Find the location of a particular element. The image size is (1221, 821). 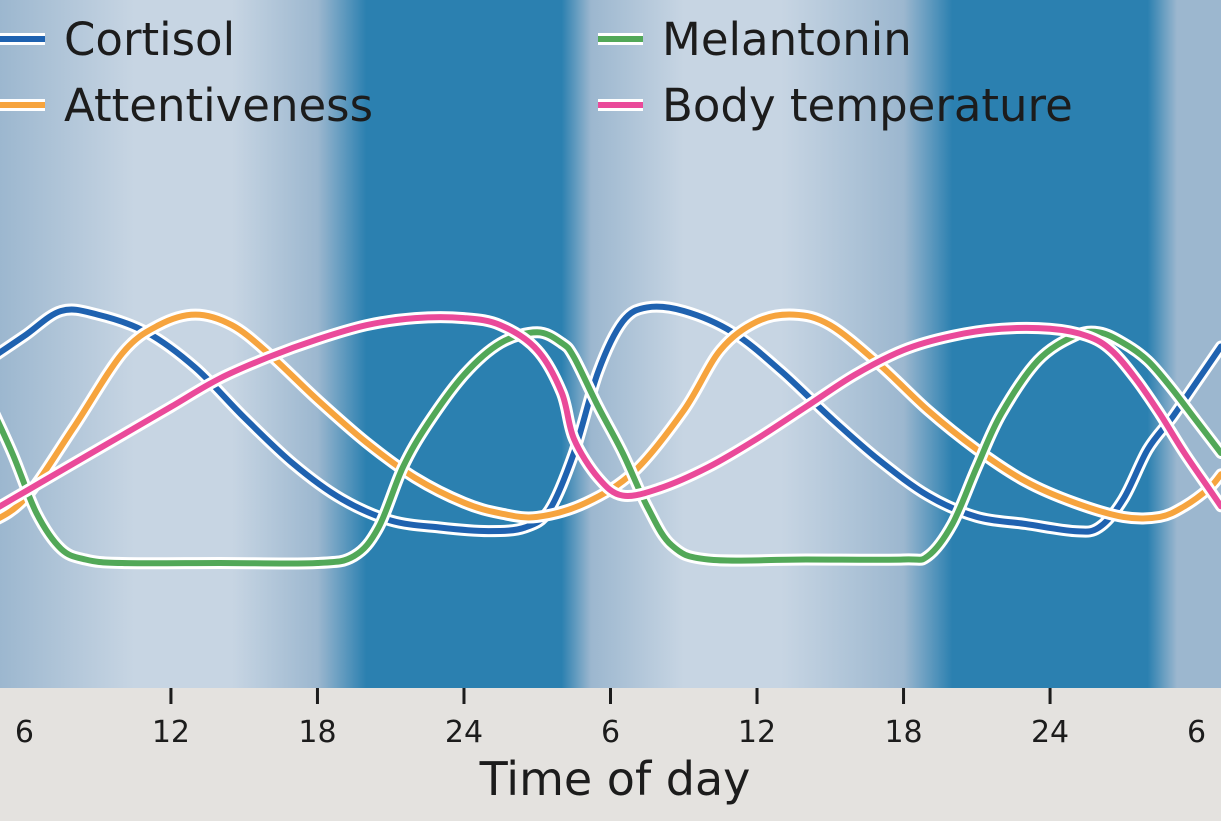

legend-item-body-temperature: Body temperature is located at coordinates (835, 105).